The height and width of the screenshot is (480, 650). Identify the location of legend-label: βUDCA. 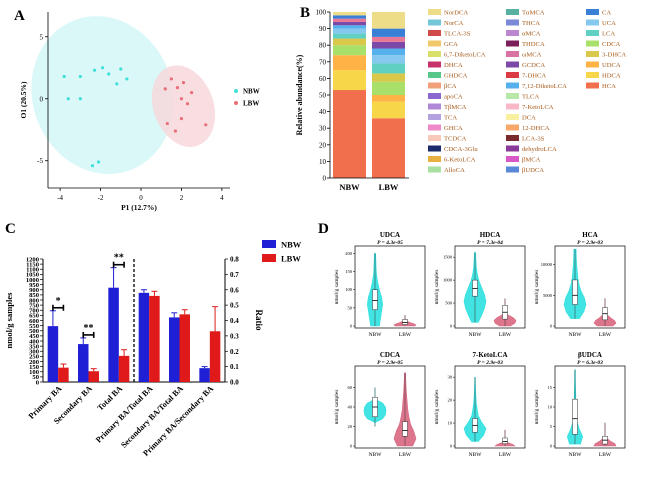
(533, 170).